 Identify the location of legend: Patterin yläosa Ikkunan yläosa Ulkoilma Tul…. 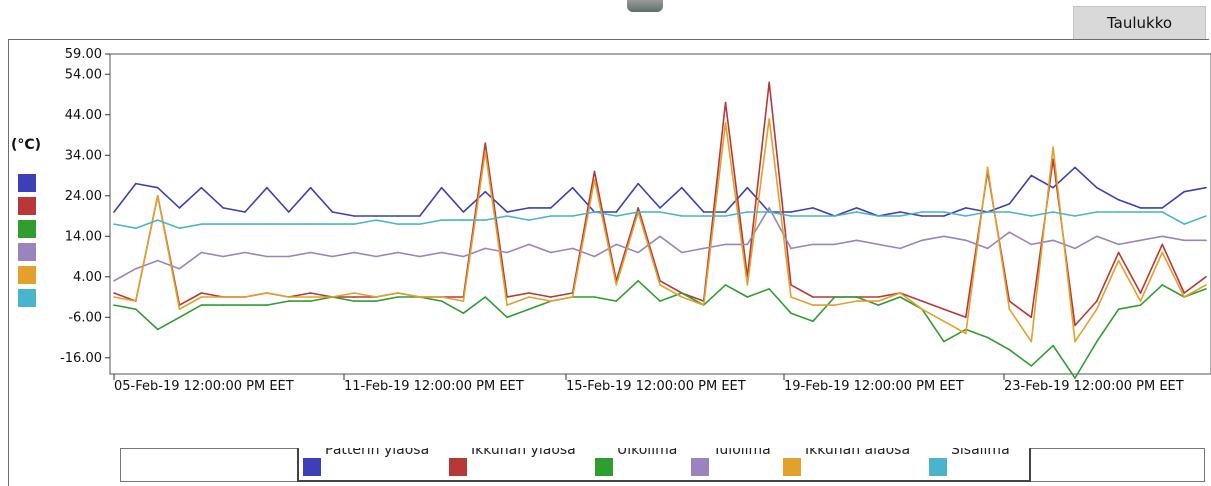
(664, 465).